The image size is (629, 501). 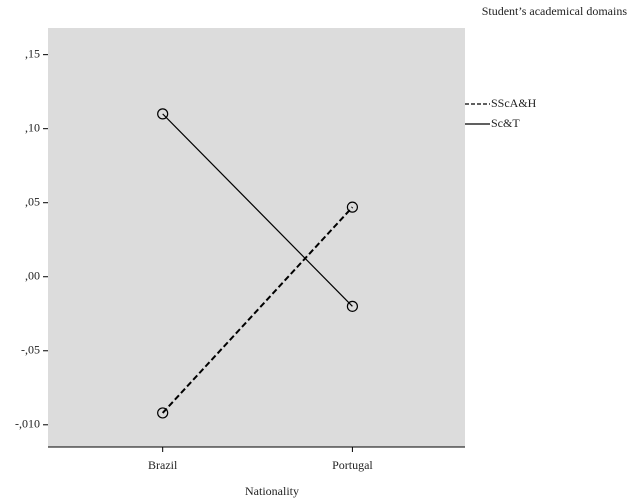 I want to click on y-tick-label: -,010, so click(x=27, y=424).